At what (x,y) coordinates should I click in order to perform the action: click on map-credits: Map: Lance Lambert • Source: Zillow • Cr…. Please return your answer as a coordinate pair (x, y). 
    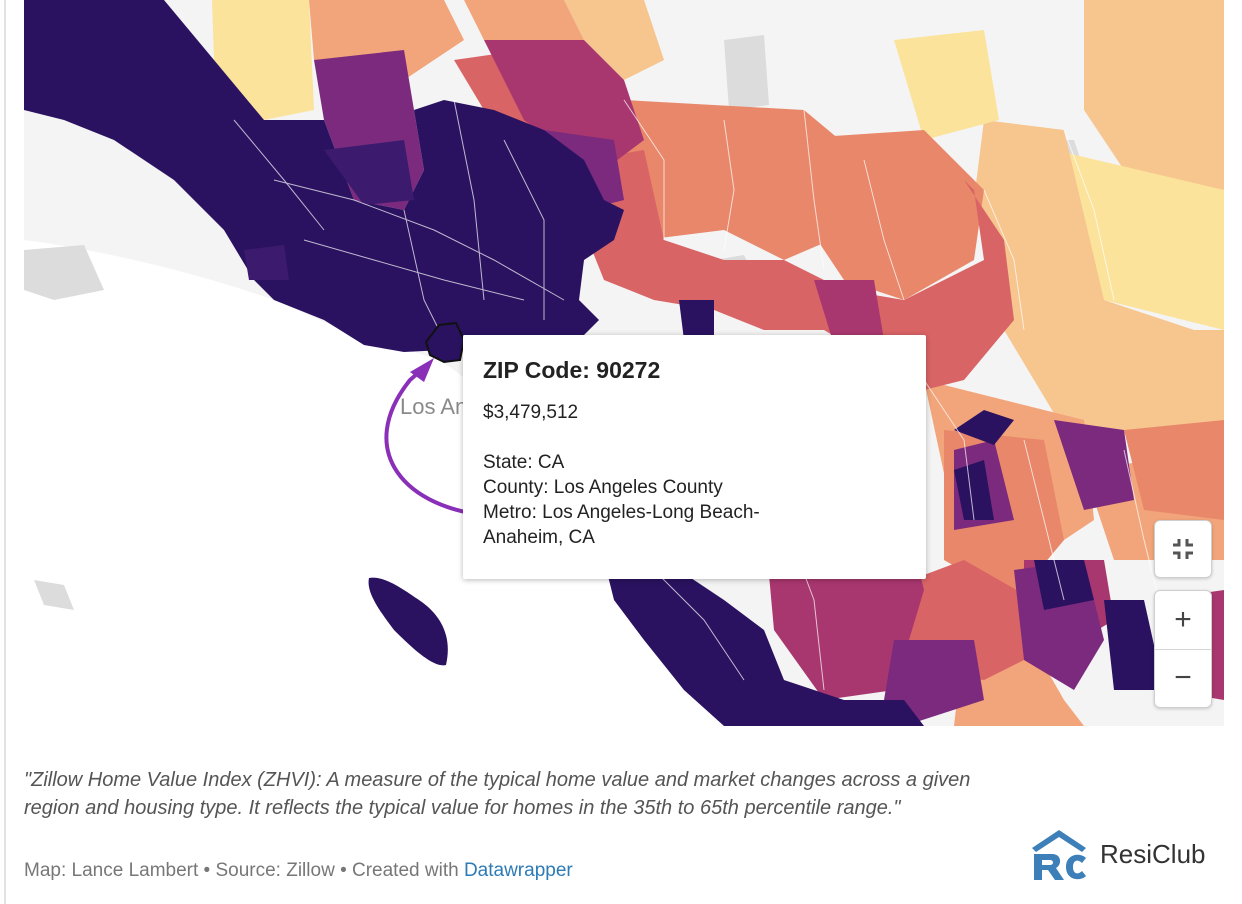
    Looking at the image, I should click on (298, 871).